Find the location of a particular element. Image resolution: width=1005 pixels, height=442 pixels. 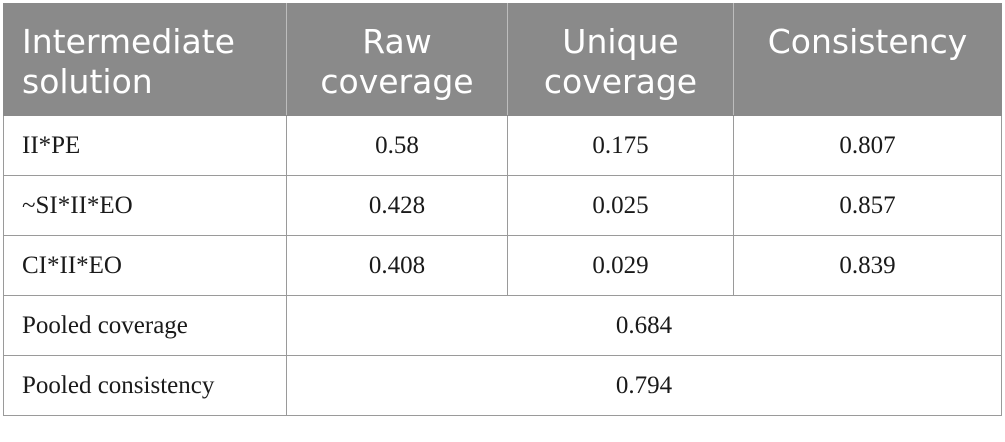

header-raw-coverage: Raw coverage is located at coordinates (397, 59).